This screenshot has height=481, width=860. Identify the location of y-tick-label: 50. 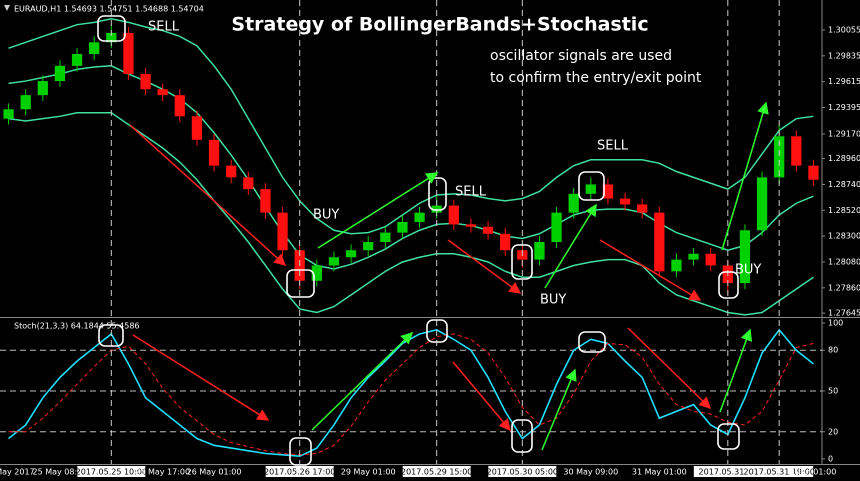
(833, 391).